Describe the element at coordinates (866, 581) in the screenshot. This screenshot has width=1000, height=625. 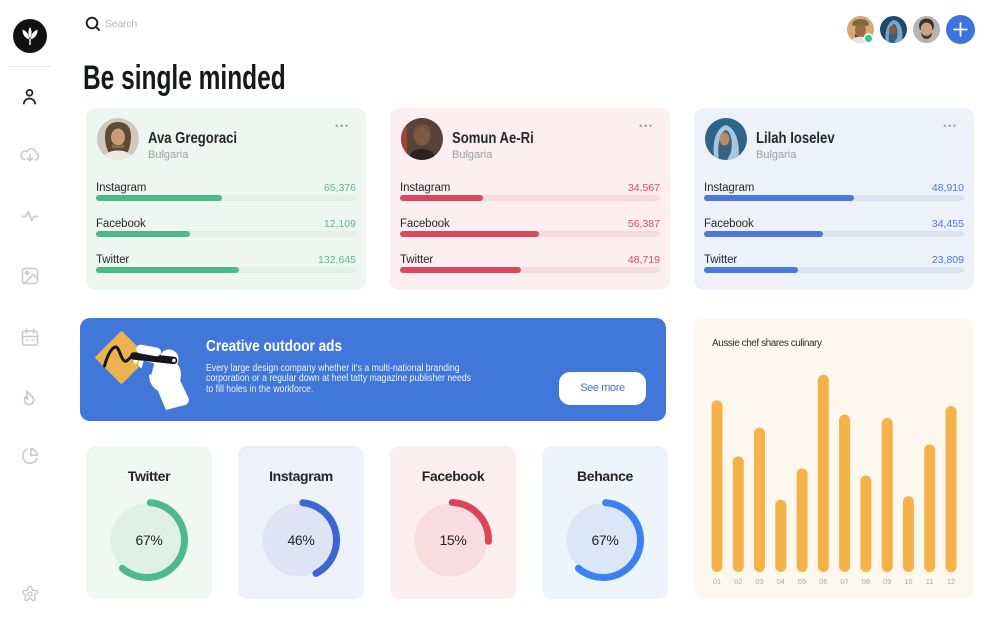
I see `svg-text: 08` at that location.